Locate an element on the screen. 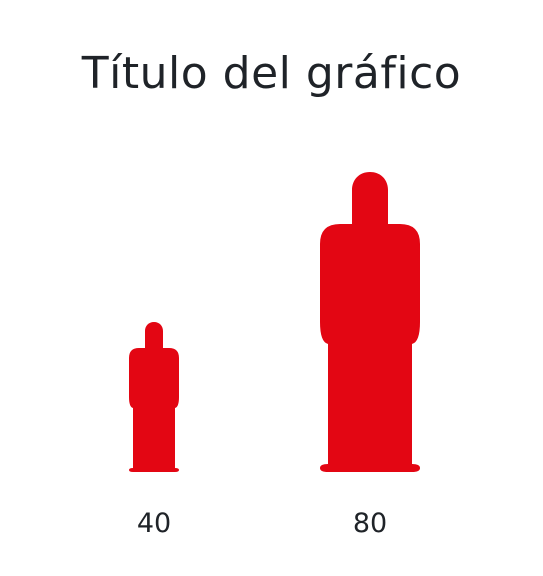  chart-title: Título del gráfico is located at coordinates (271, 73).